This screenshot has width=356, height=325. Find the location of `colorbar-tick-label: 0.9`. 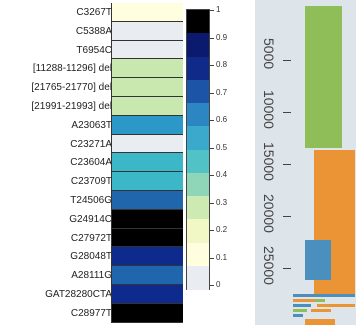

colorbar-tick-label: 0.9 is located at coordinates (222, 37).